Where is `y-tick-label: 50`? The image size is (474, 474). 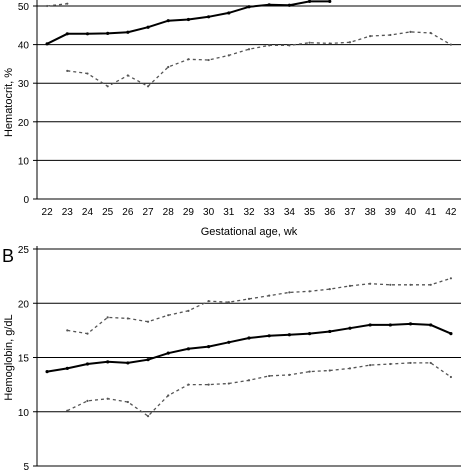 y-tick-label: 50 is located at coordinates (24, 7).